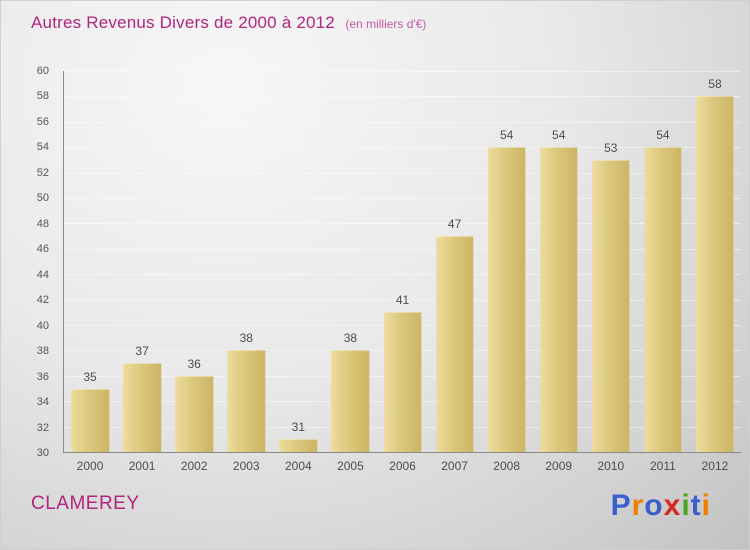 The image size is (750, 550). Describe the element at coordinates (90, 376) in the screenshot. I see `bar-value-label: 35` at that location.